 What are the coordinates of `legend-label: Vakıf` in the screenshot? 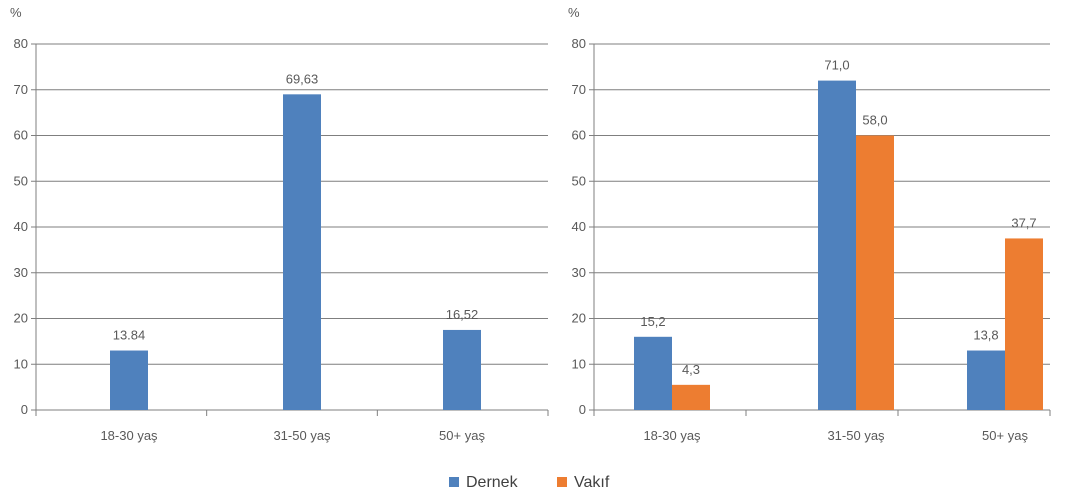 It's located at (592, 482).